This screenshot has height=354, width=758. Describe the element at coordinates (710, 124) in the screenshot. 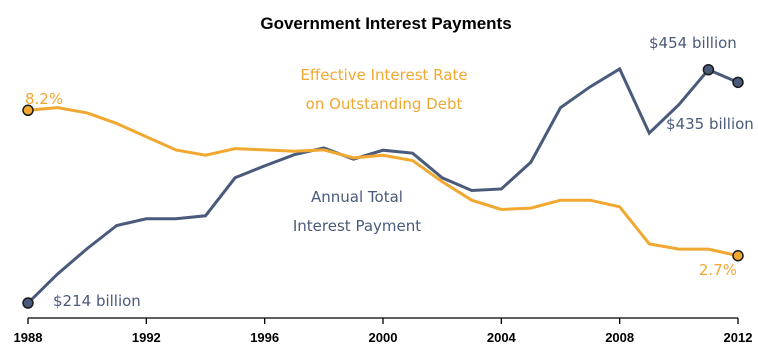

I see `payment-end-label: $435 billion` at that location.